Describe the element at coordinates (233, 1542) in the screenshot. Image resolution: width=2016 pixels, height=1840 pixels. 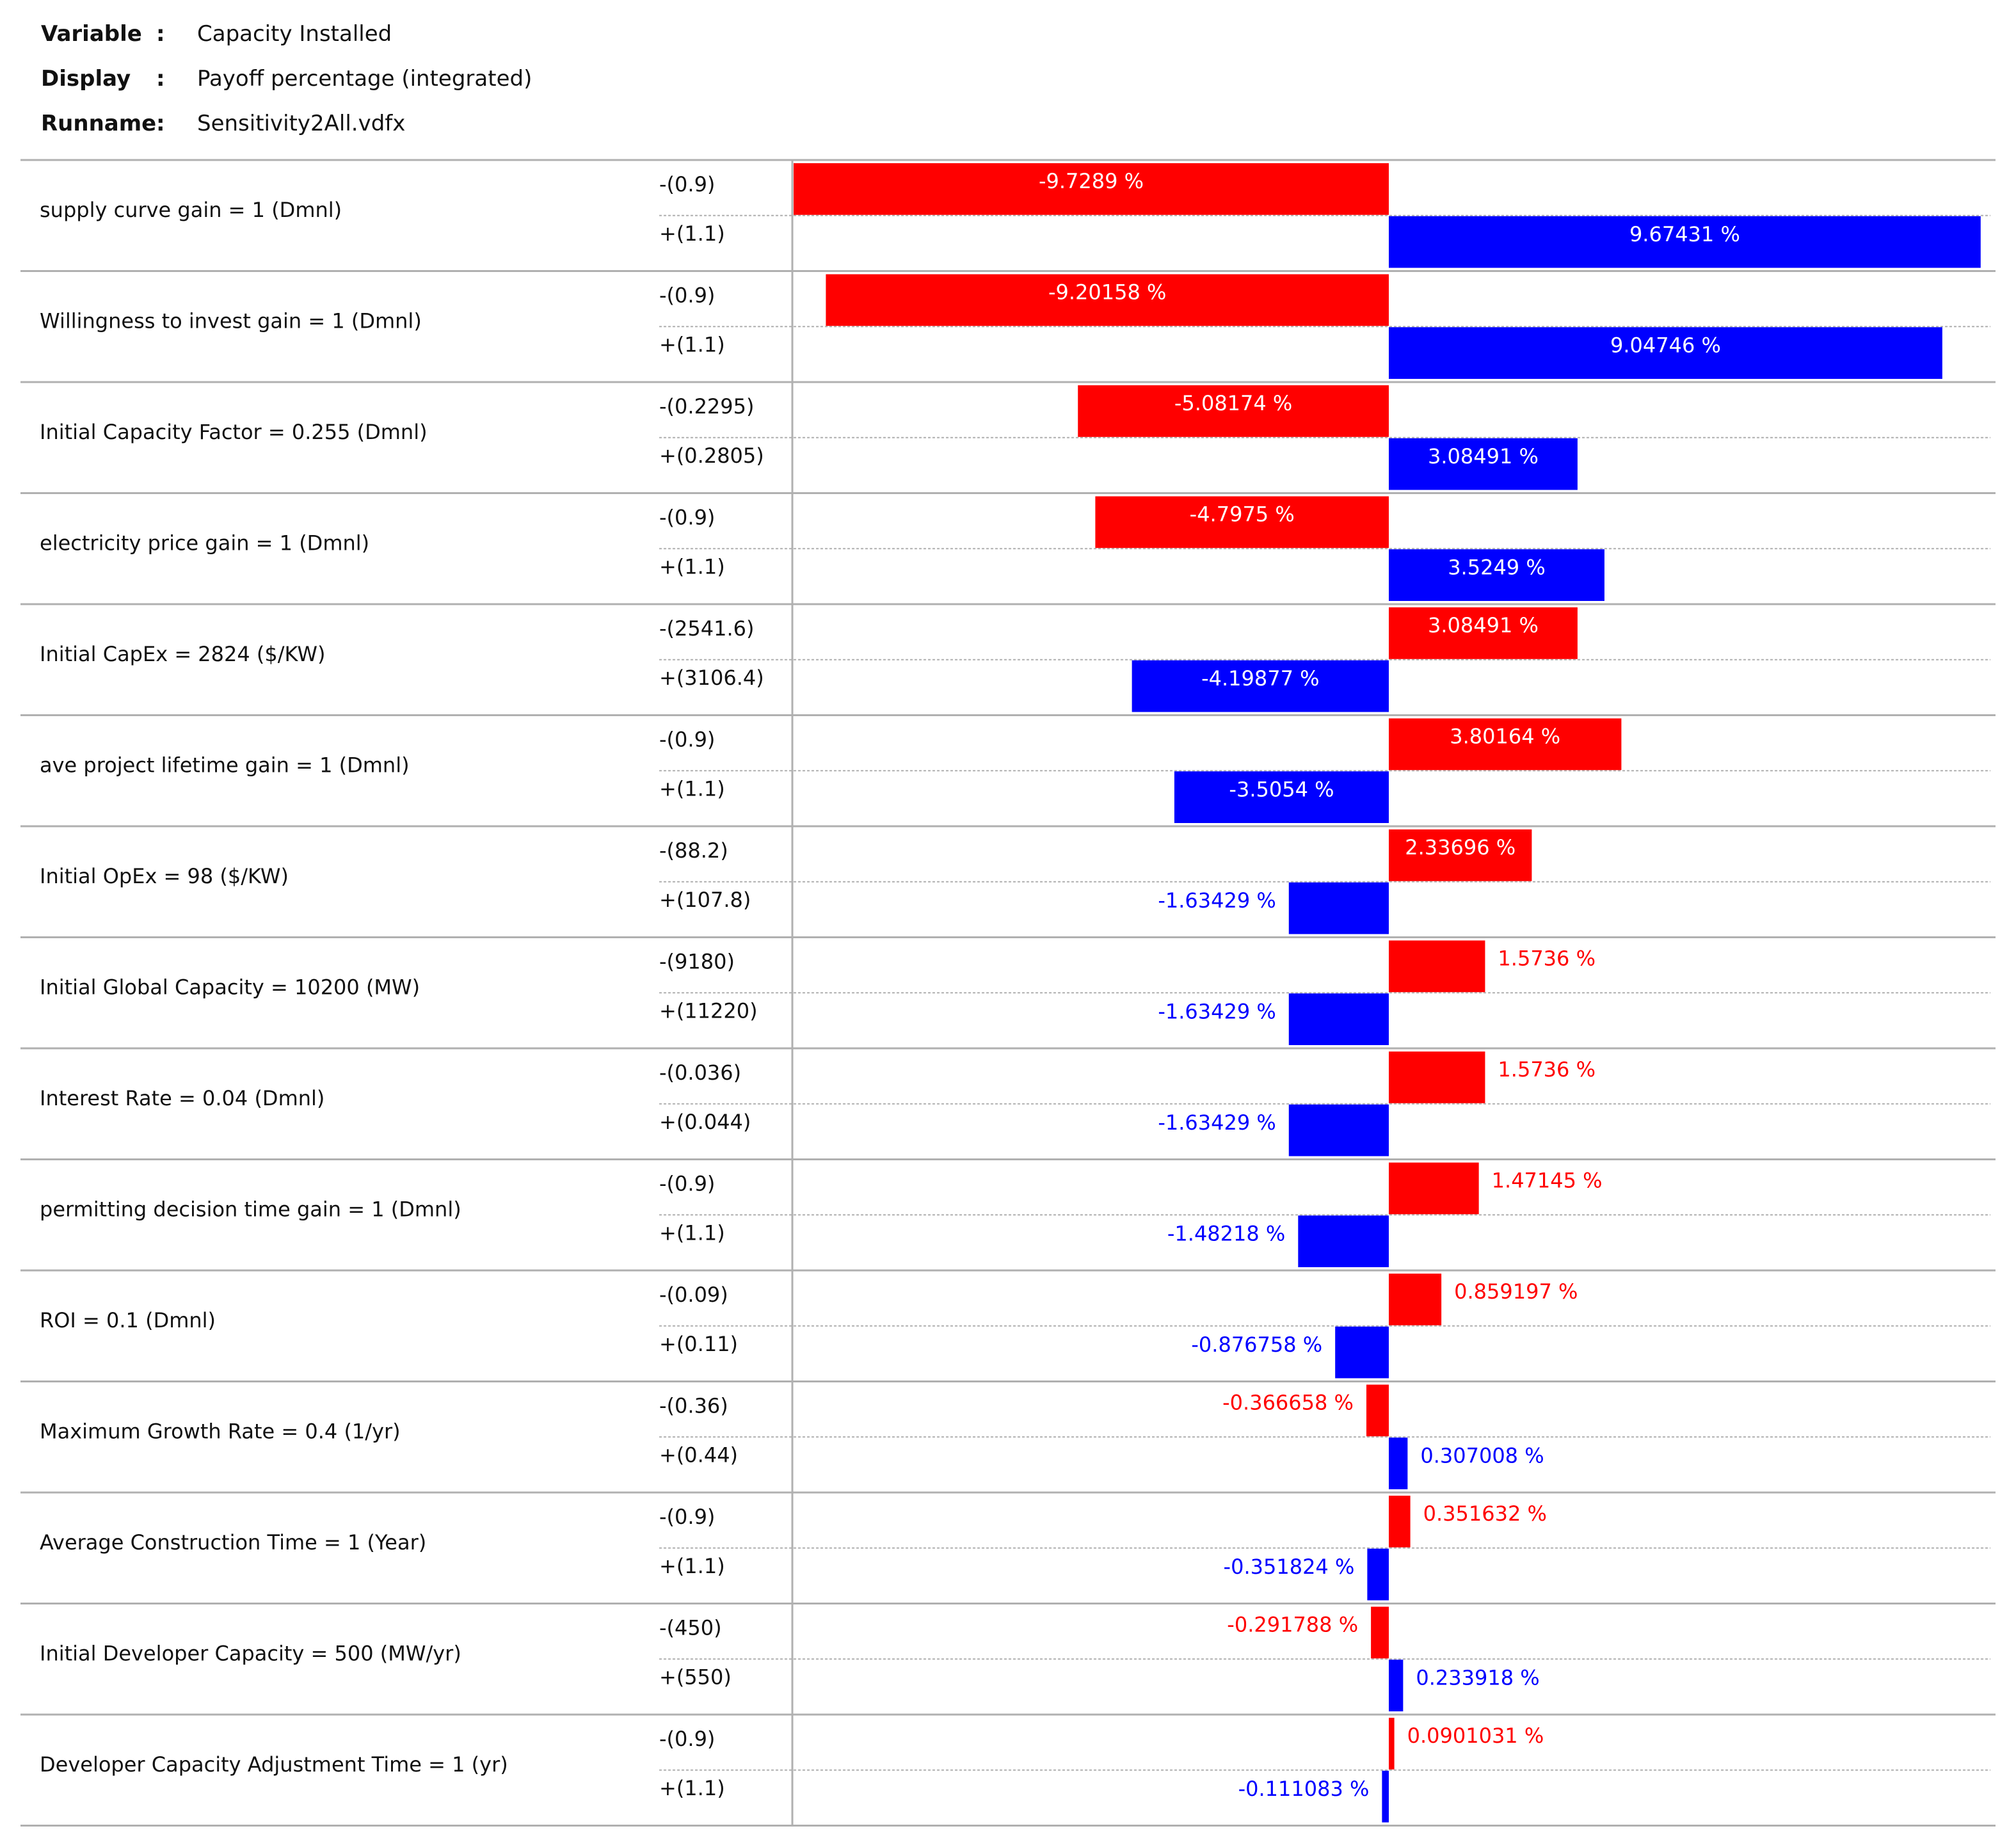
I see `parameter-label: Average Construction Time = 1 (Year)` at that location.